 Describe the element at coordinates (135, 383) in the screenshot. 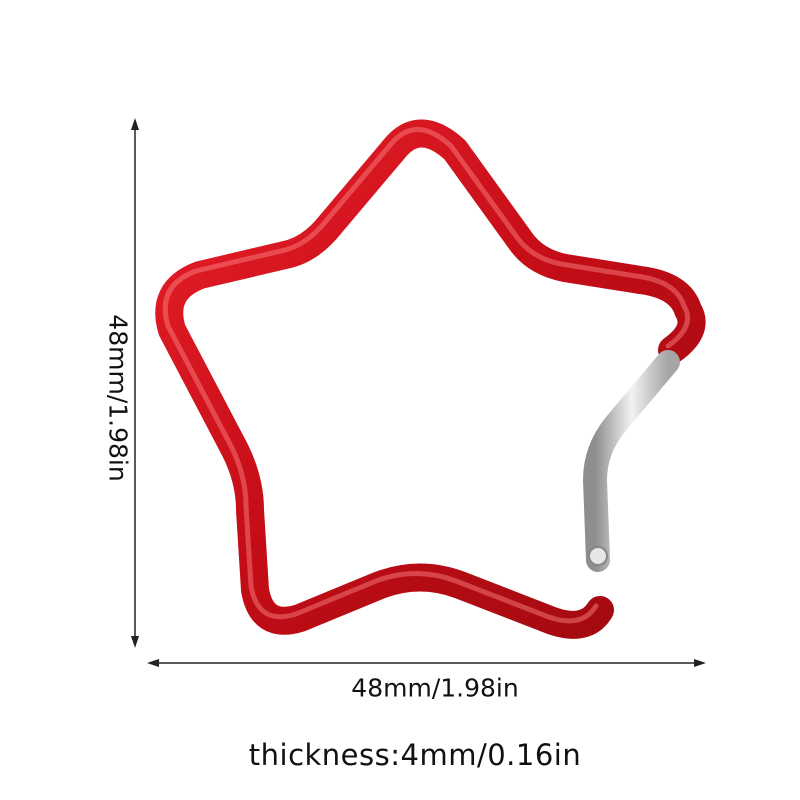

I see `height-dimension-arrow` at that location.